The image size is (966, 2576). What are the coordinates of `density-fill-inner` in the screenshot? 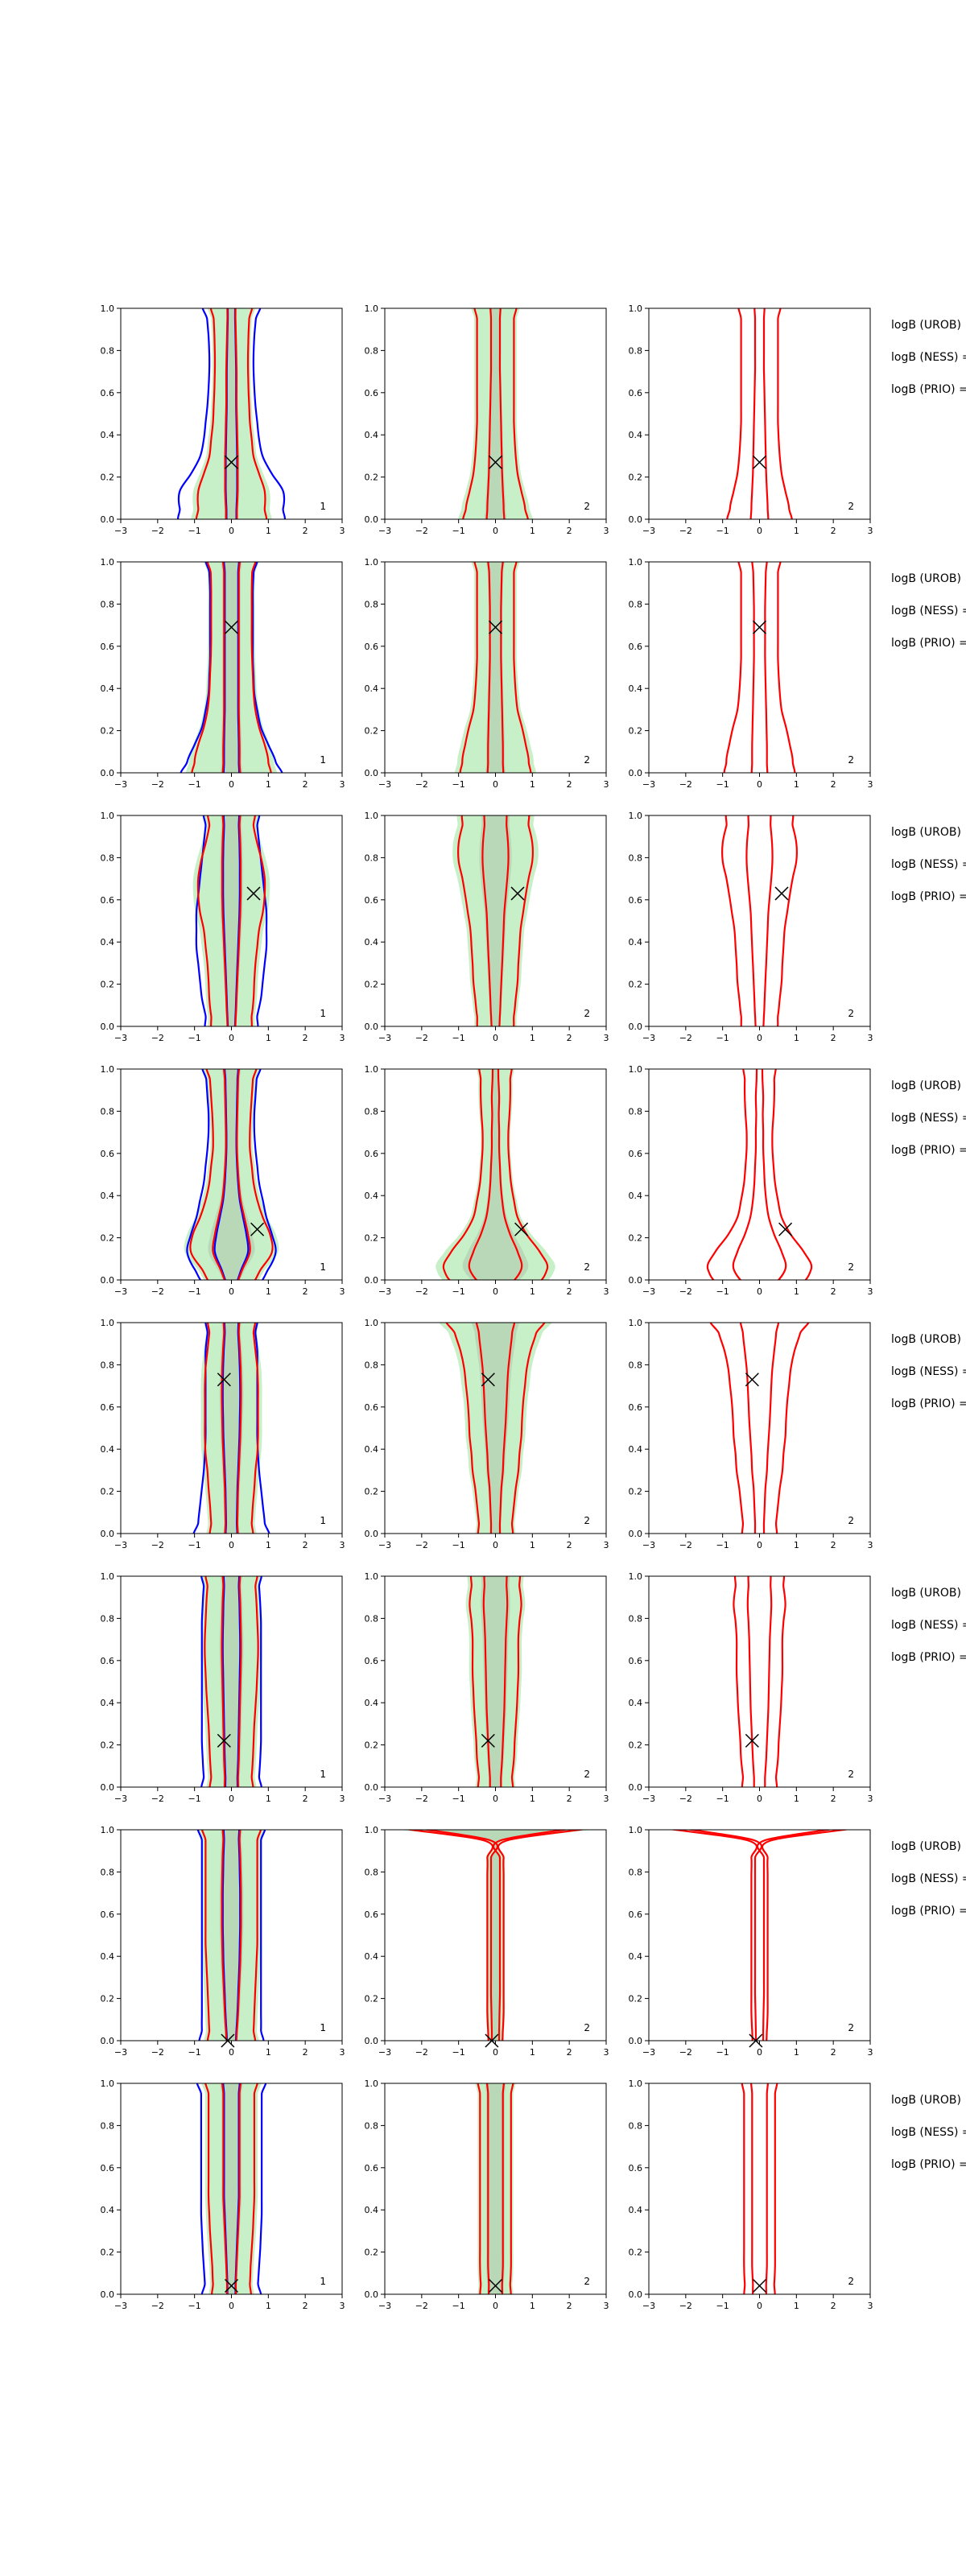 It's located at (495, 920).